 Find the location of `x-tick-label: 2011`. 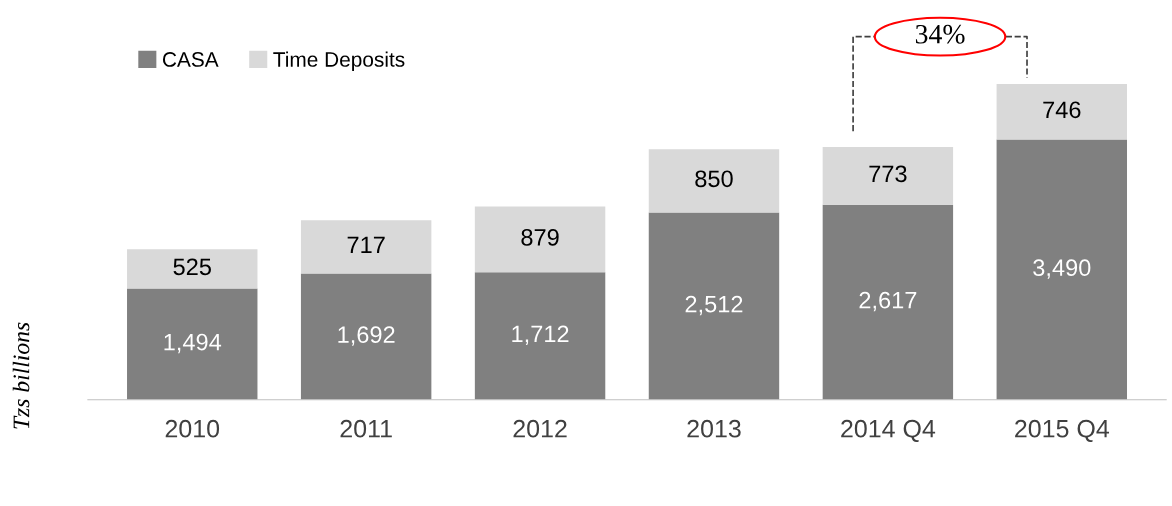

x-tick-label: 2011 is located at coordinates (366, 428).